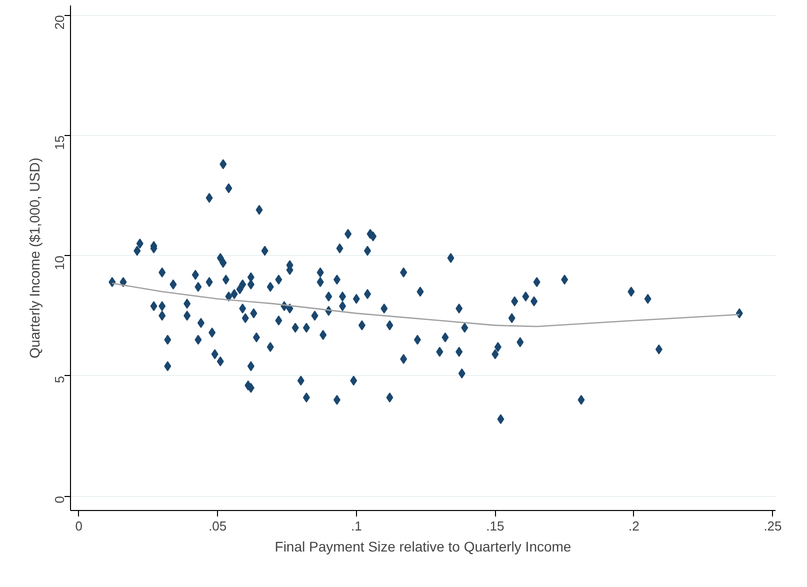 This screenshot has width=807, height=587. What do you see at coordinates (59, 22) in the screenshot?
I see `y-tick-label: 20` at bounding box center [59, 22].